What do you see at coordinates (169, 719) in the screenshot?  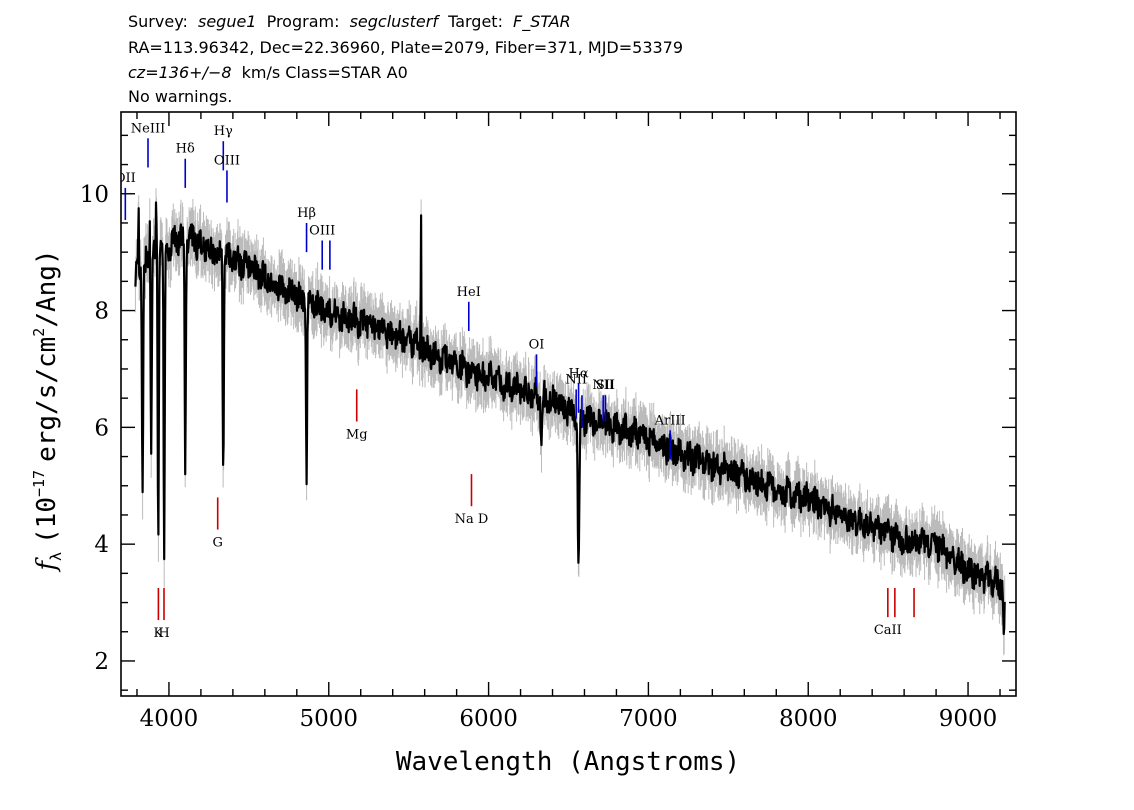 I see `x-tick-label: 4000` at bounding box center [169, 719].